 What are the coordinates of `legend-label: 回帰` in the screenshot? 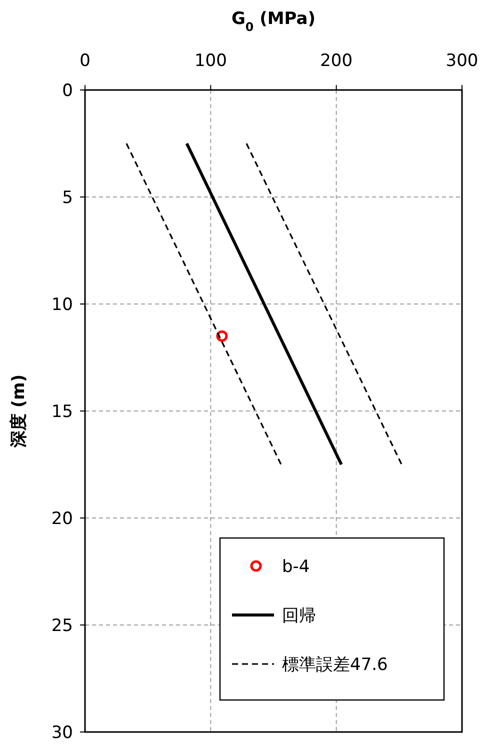 It's located at (299, 616).